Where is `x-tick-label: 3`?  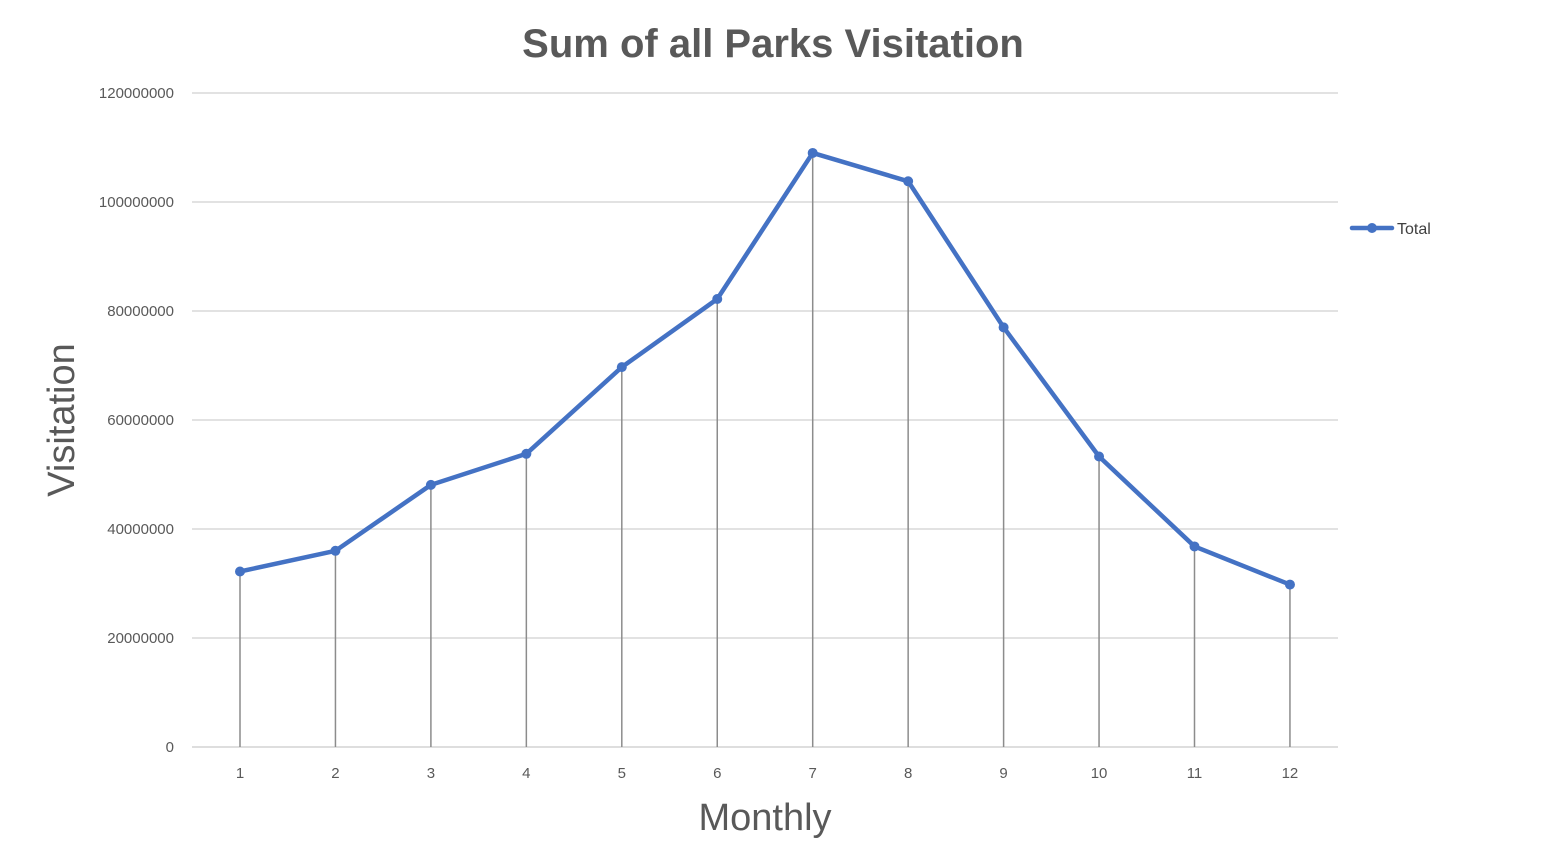
x-tick-label: 3 is located at coordinates (431, 773).